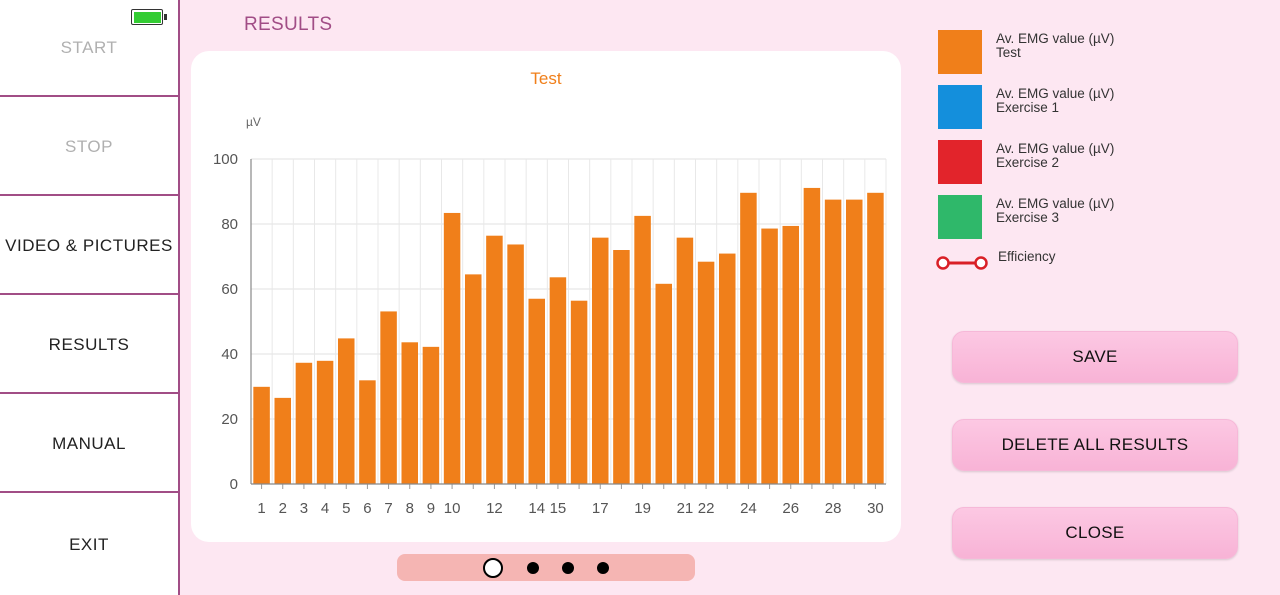  What do you see at coordinates (1027, 256) in the screenshot?
I see `efficiency-label: Efficiency` at bounding box center [1027, 256].